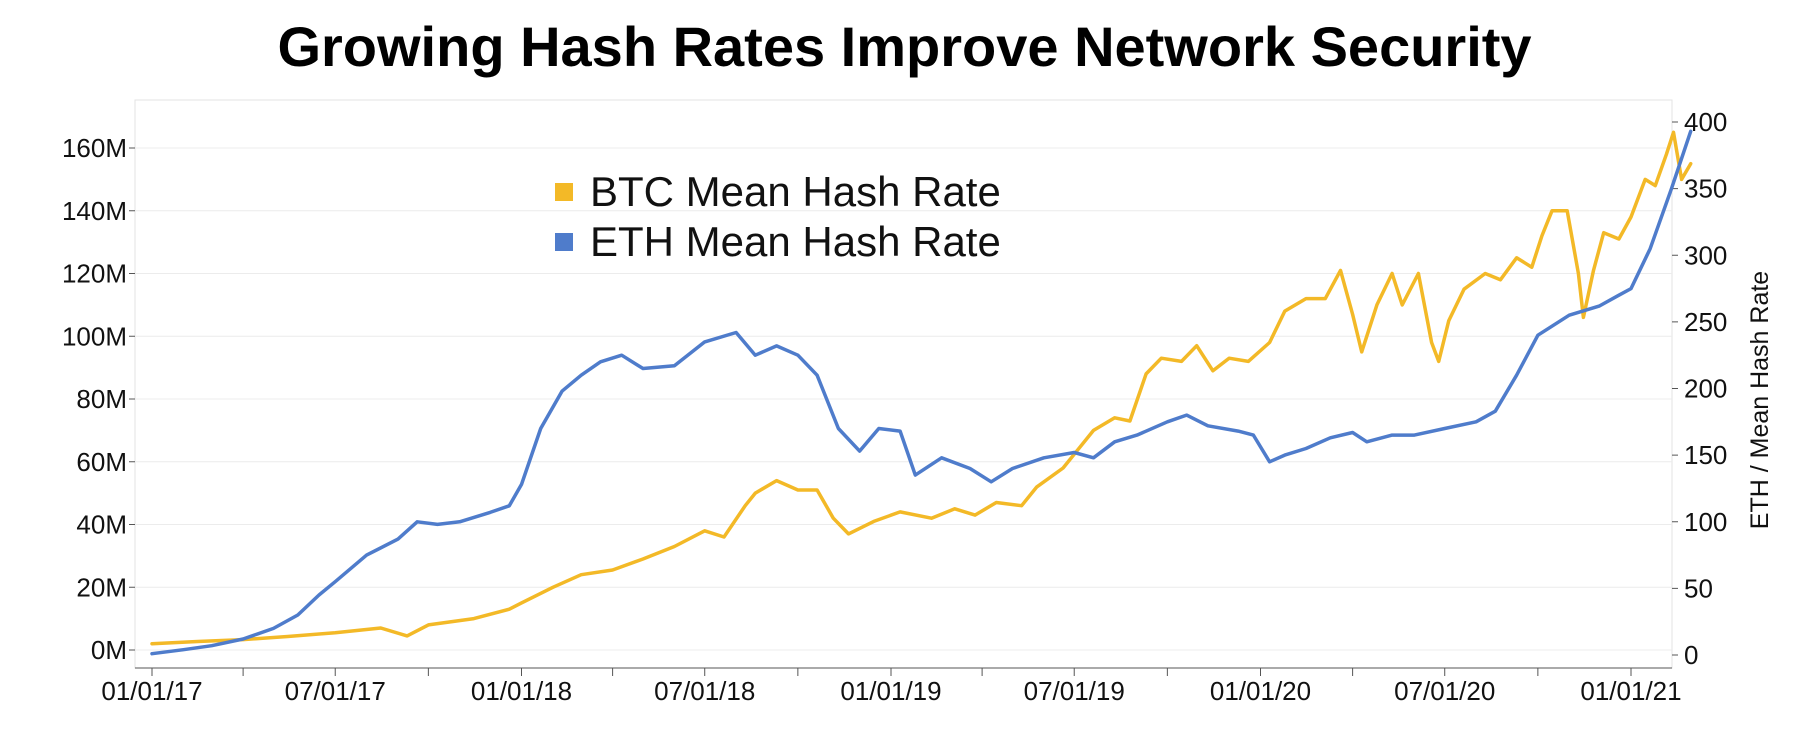  I want to click on left-tick-label: 0M, so click(109, 650).